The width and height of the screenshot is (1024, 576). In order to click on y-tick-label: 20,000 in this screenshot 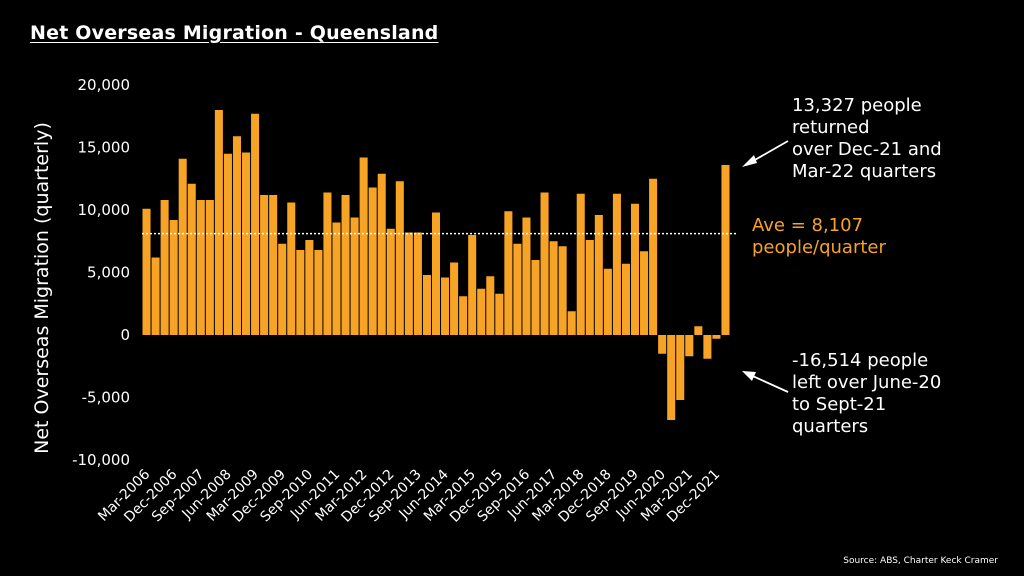, I will do `click(104, 85)`.